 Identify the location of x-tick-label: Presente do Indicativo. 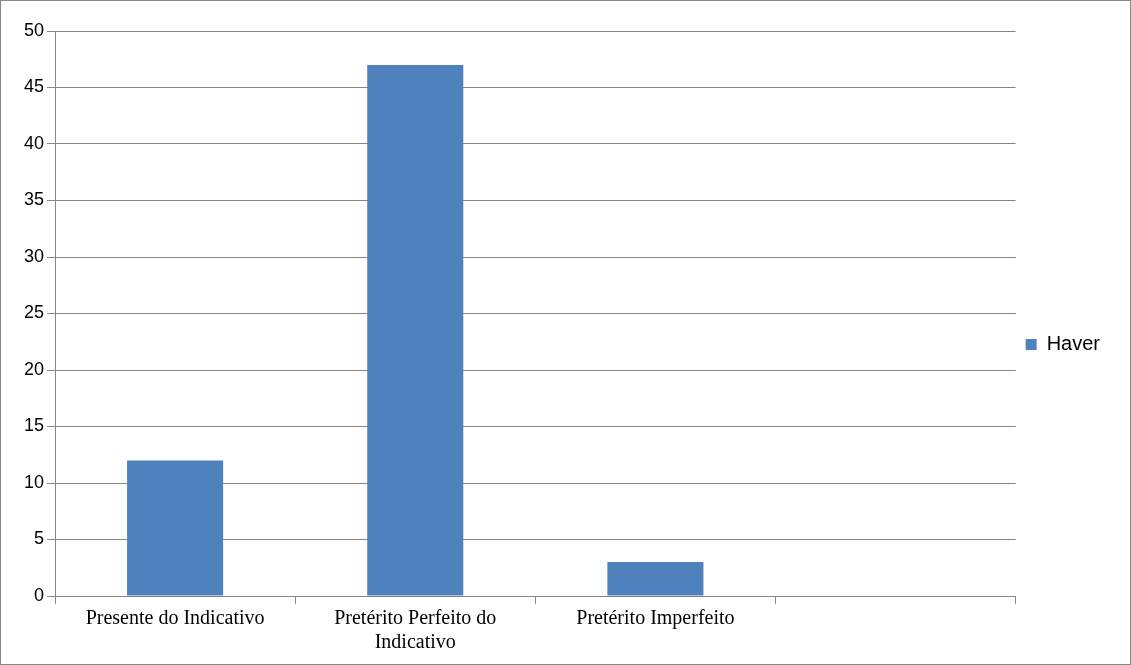
(175, 617).